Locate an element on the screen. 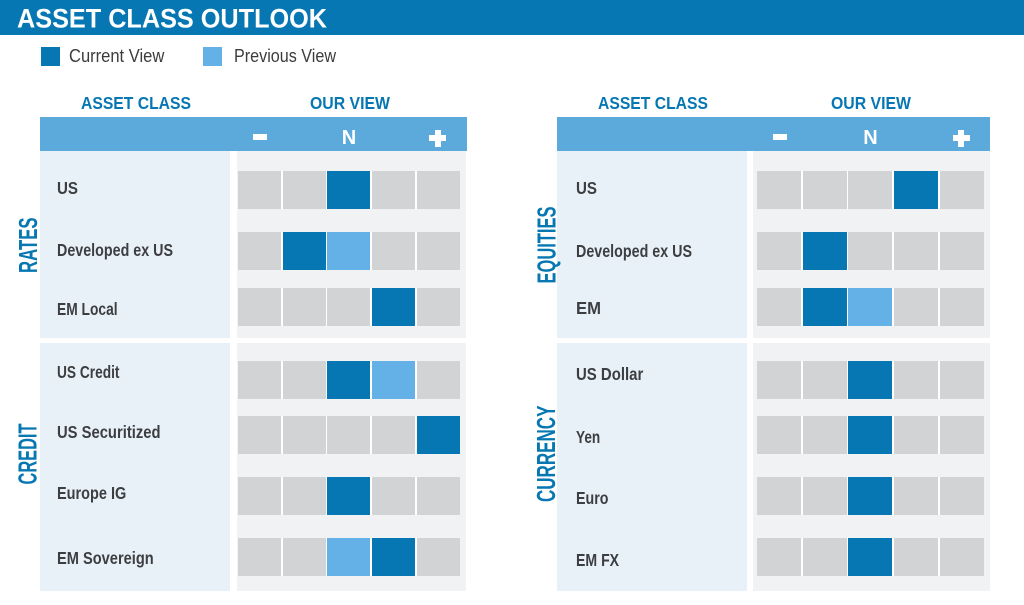 This screenshot has width=1024, height=605. svg-text: US Credit is located at coordinates (88, 372).